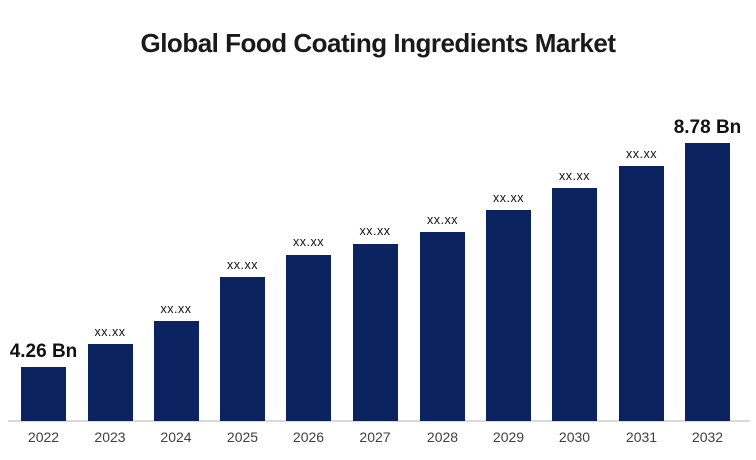 The width and height of the screenshot is (756, 460). What do you see at coordinates (110, 382) in the screenshot?
I see `bar-2023` at bounding box center [110, 382].